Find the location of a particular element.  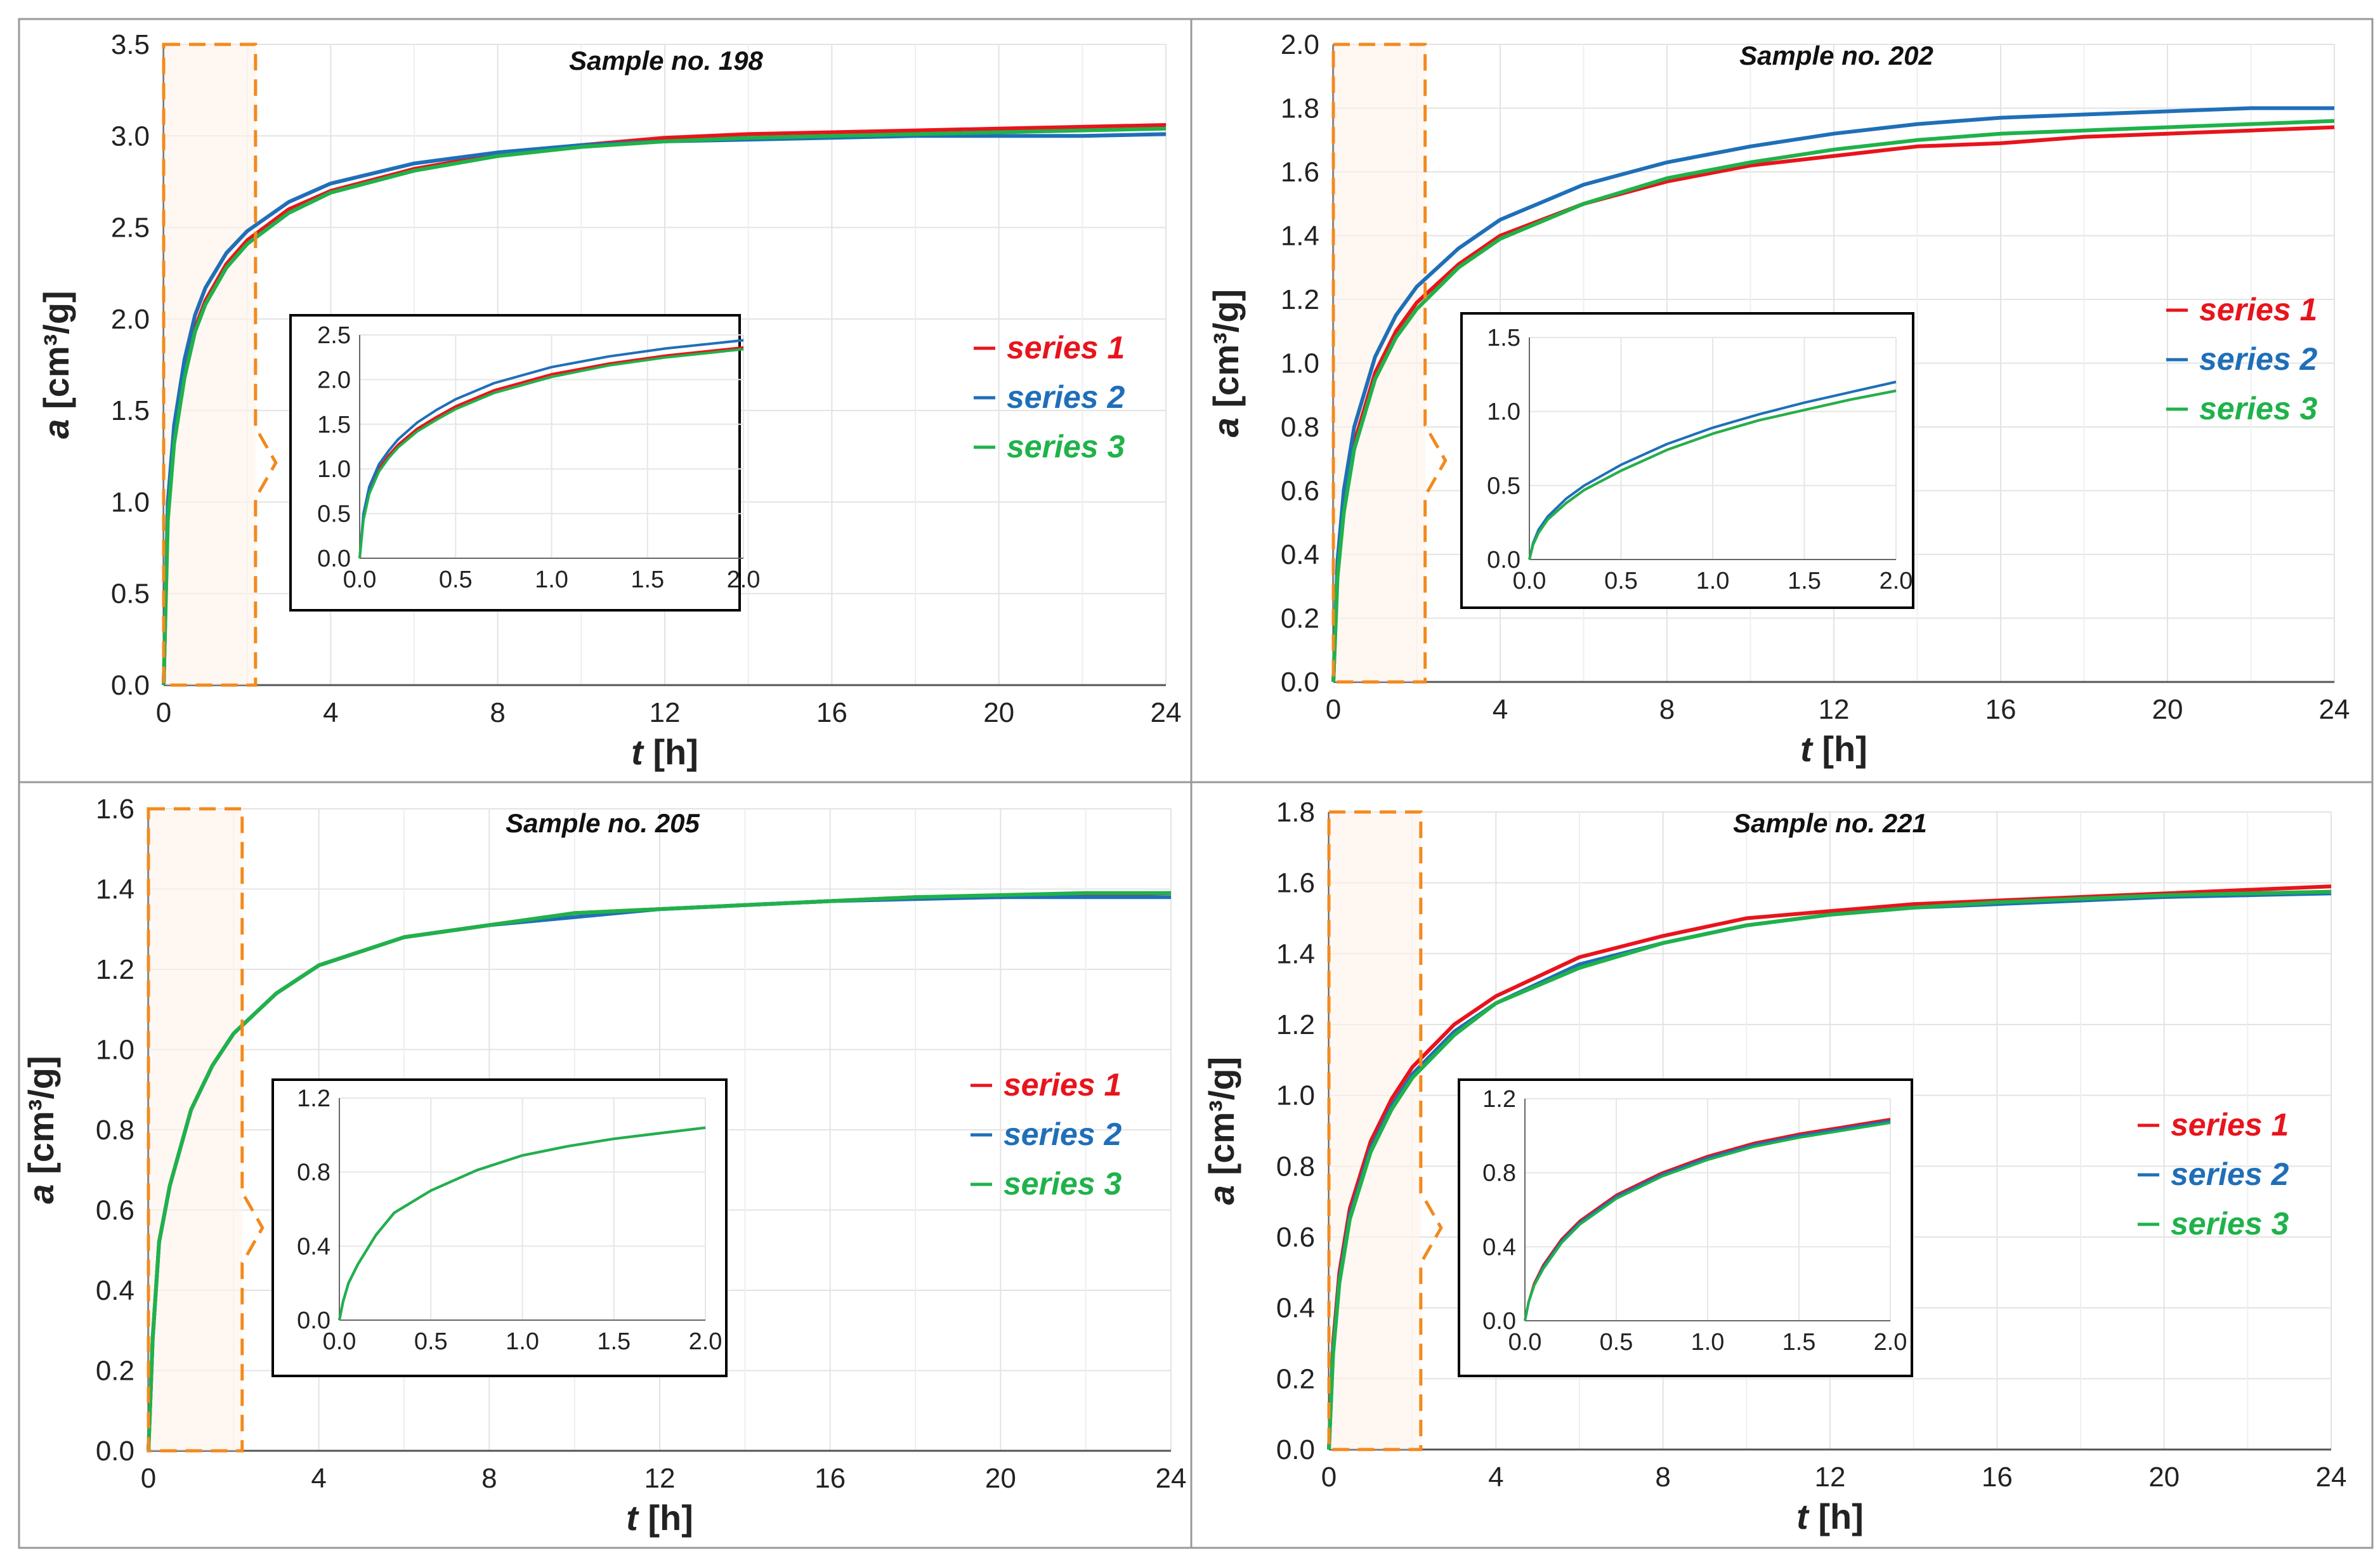

inset-y-tick-label: 0.5 is located at coordinates (1503, 486).